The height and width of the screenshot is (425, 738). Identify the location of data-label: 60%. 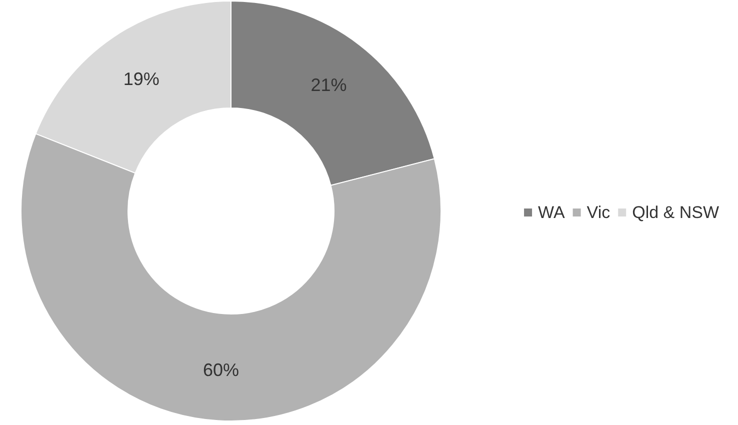
(220, 370).